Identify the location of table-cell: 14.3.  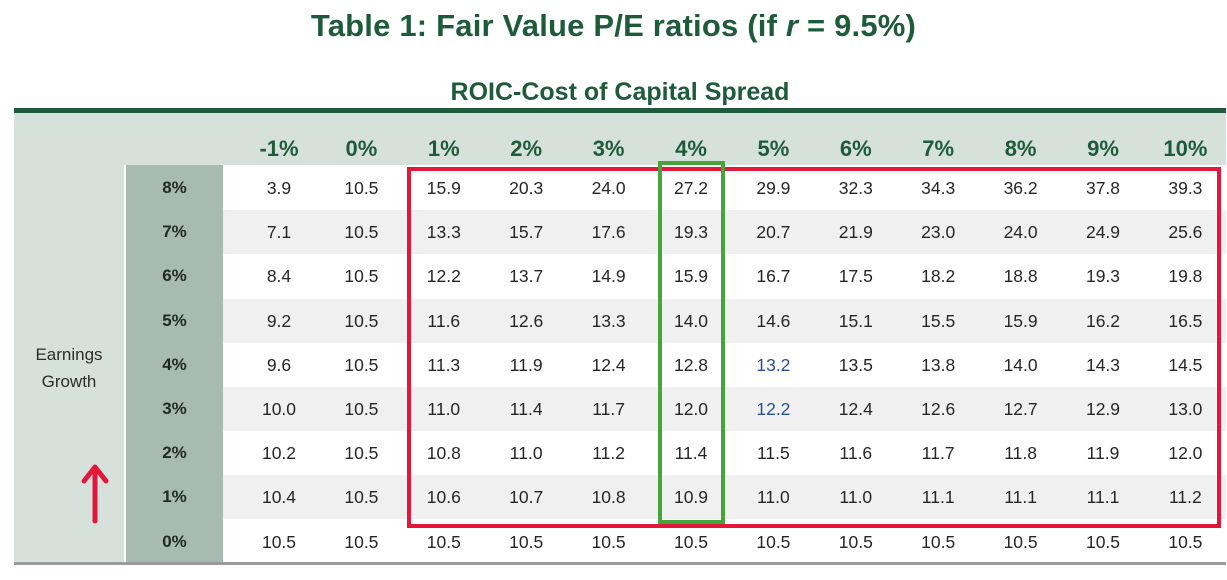
(1103, 364).